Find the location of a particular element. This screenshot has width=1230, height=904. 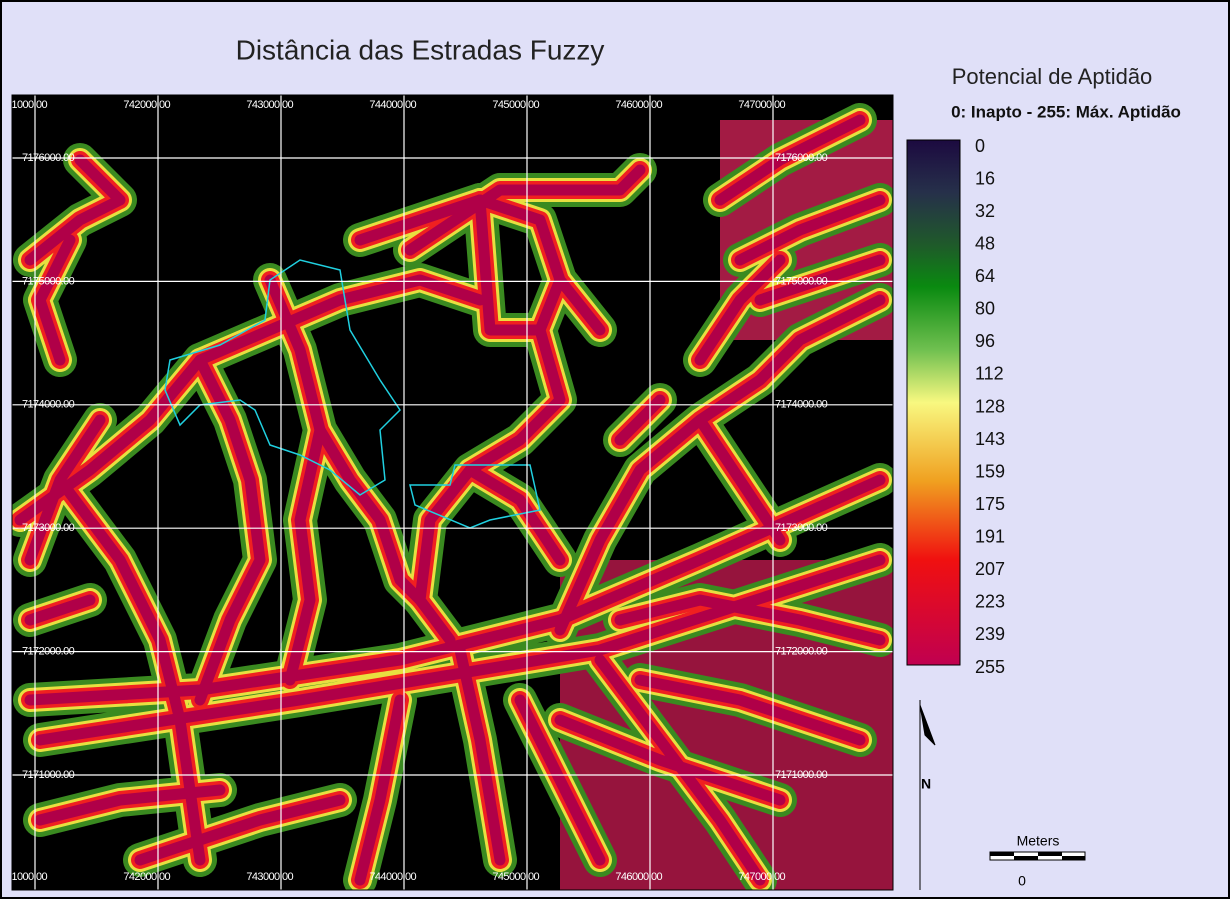

legend-label: 16 is located at coordinates (985, 178).